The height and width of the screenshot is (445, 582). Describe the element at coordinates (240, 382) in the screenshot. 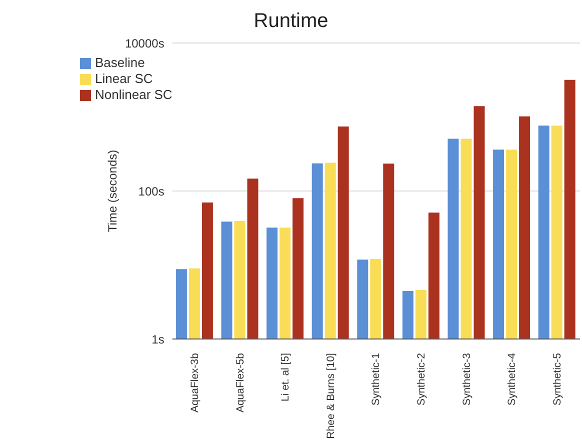

I see `x-tick-label: AquaFlex-5b` at that location.